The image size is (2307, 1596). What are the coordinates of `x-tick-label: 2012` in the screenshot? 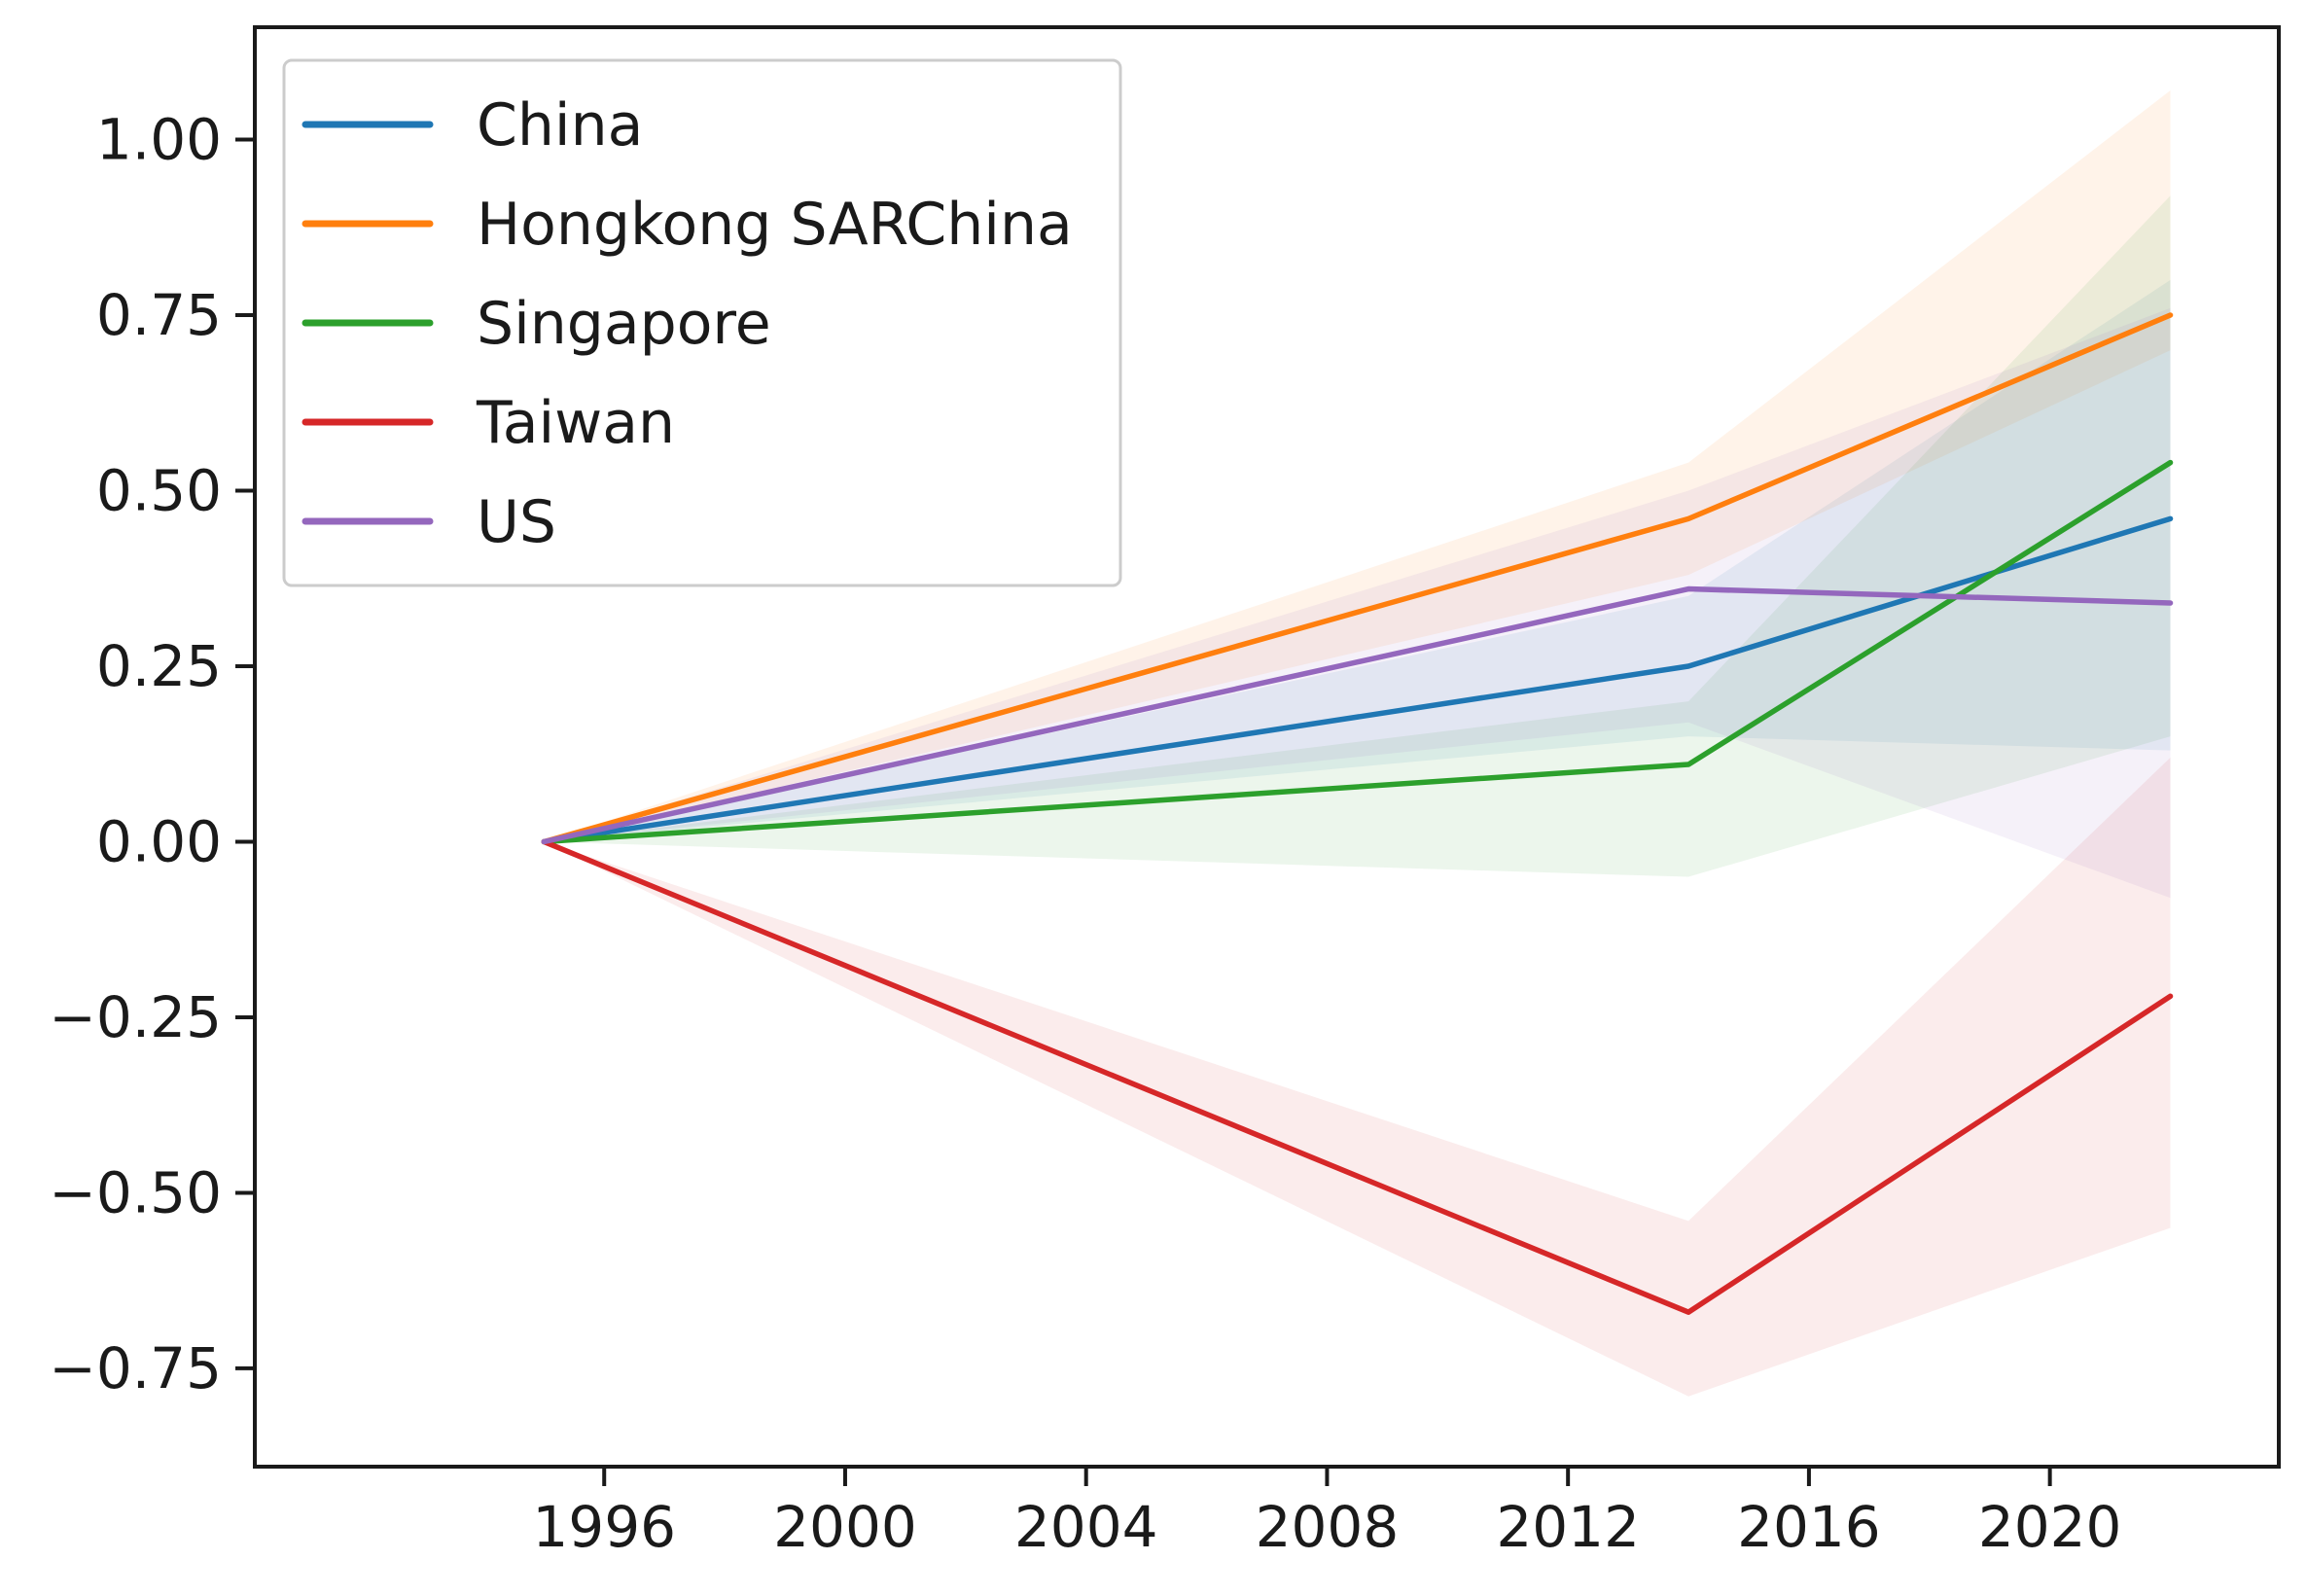 It's located at (1568, 1527).